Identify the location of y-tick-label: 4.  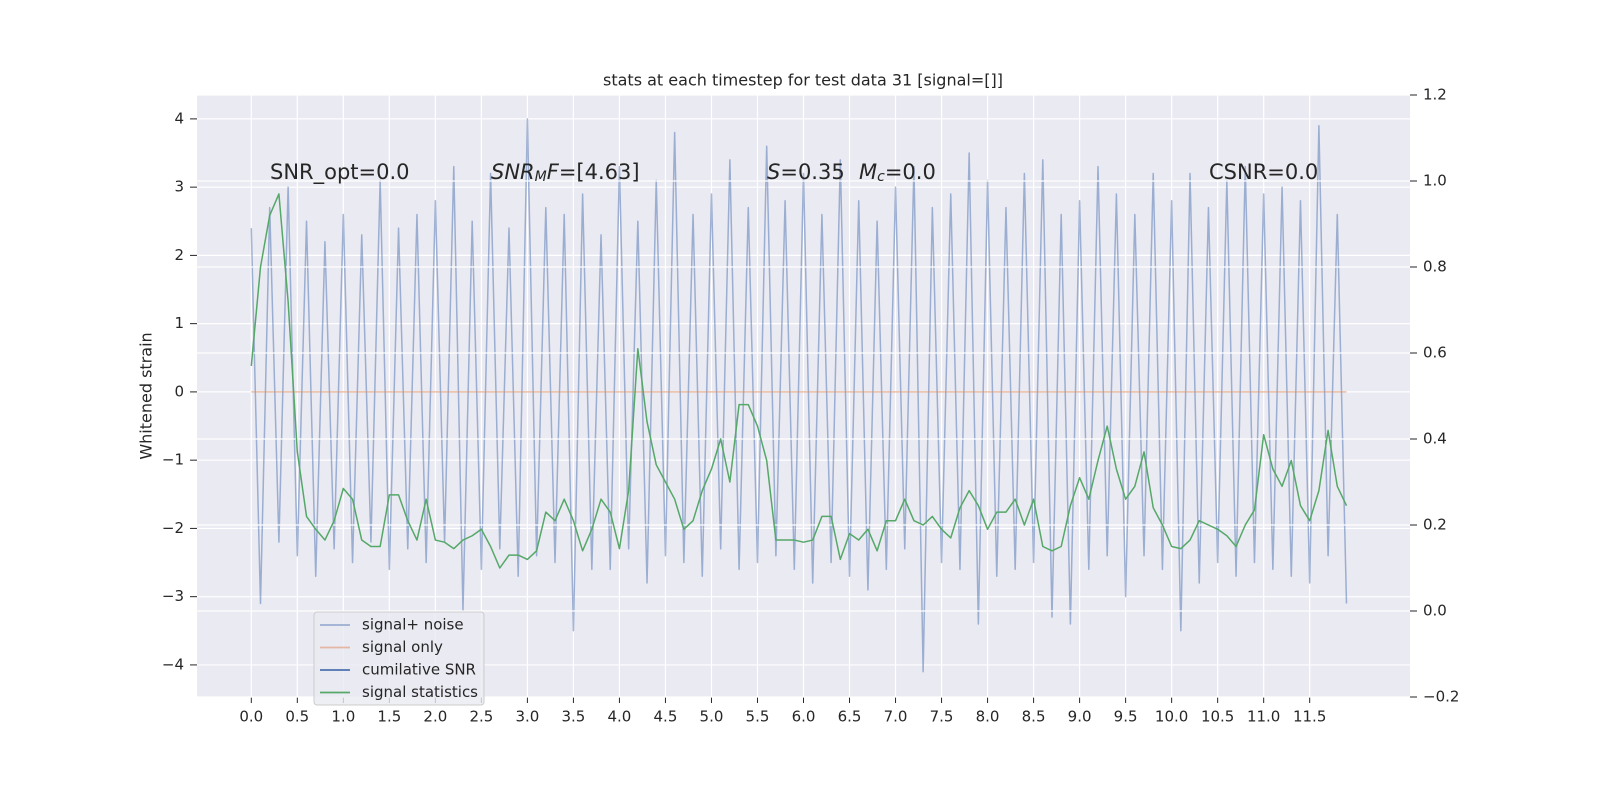
(179, 118).